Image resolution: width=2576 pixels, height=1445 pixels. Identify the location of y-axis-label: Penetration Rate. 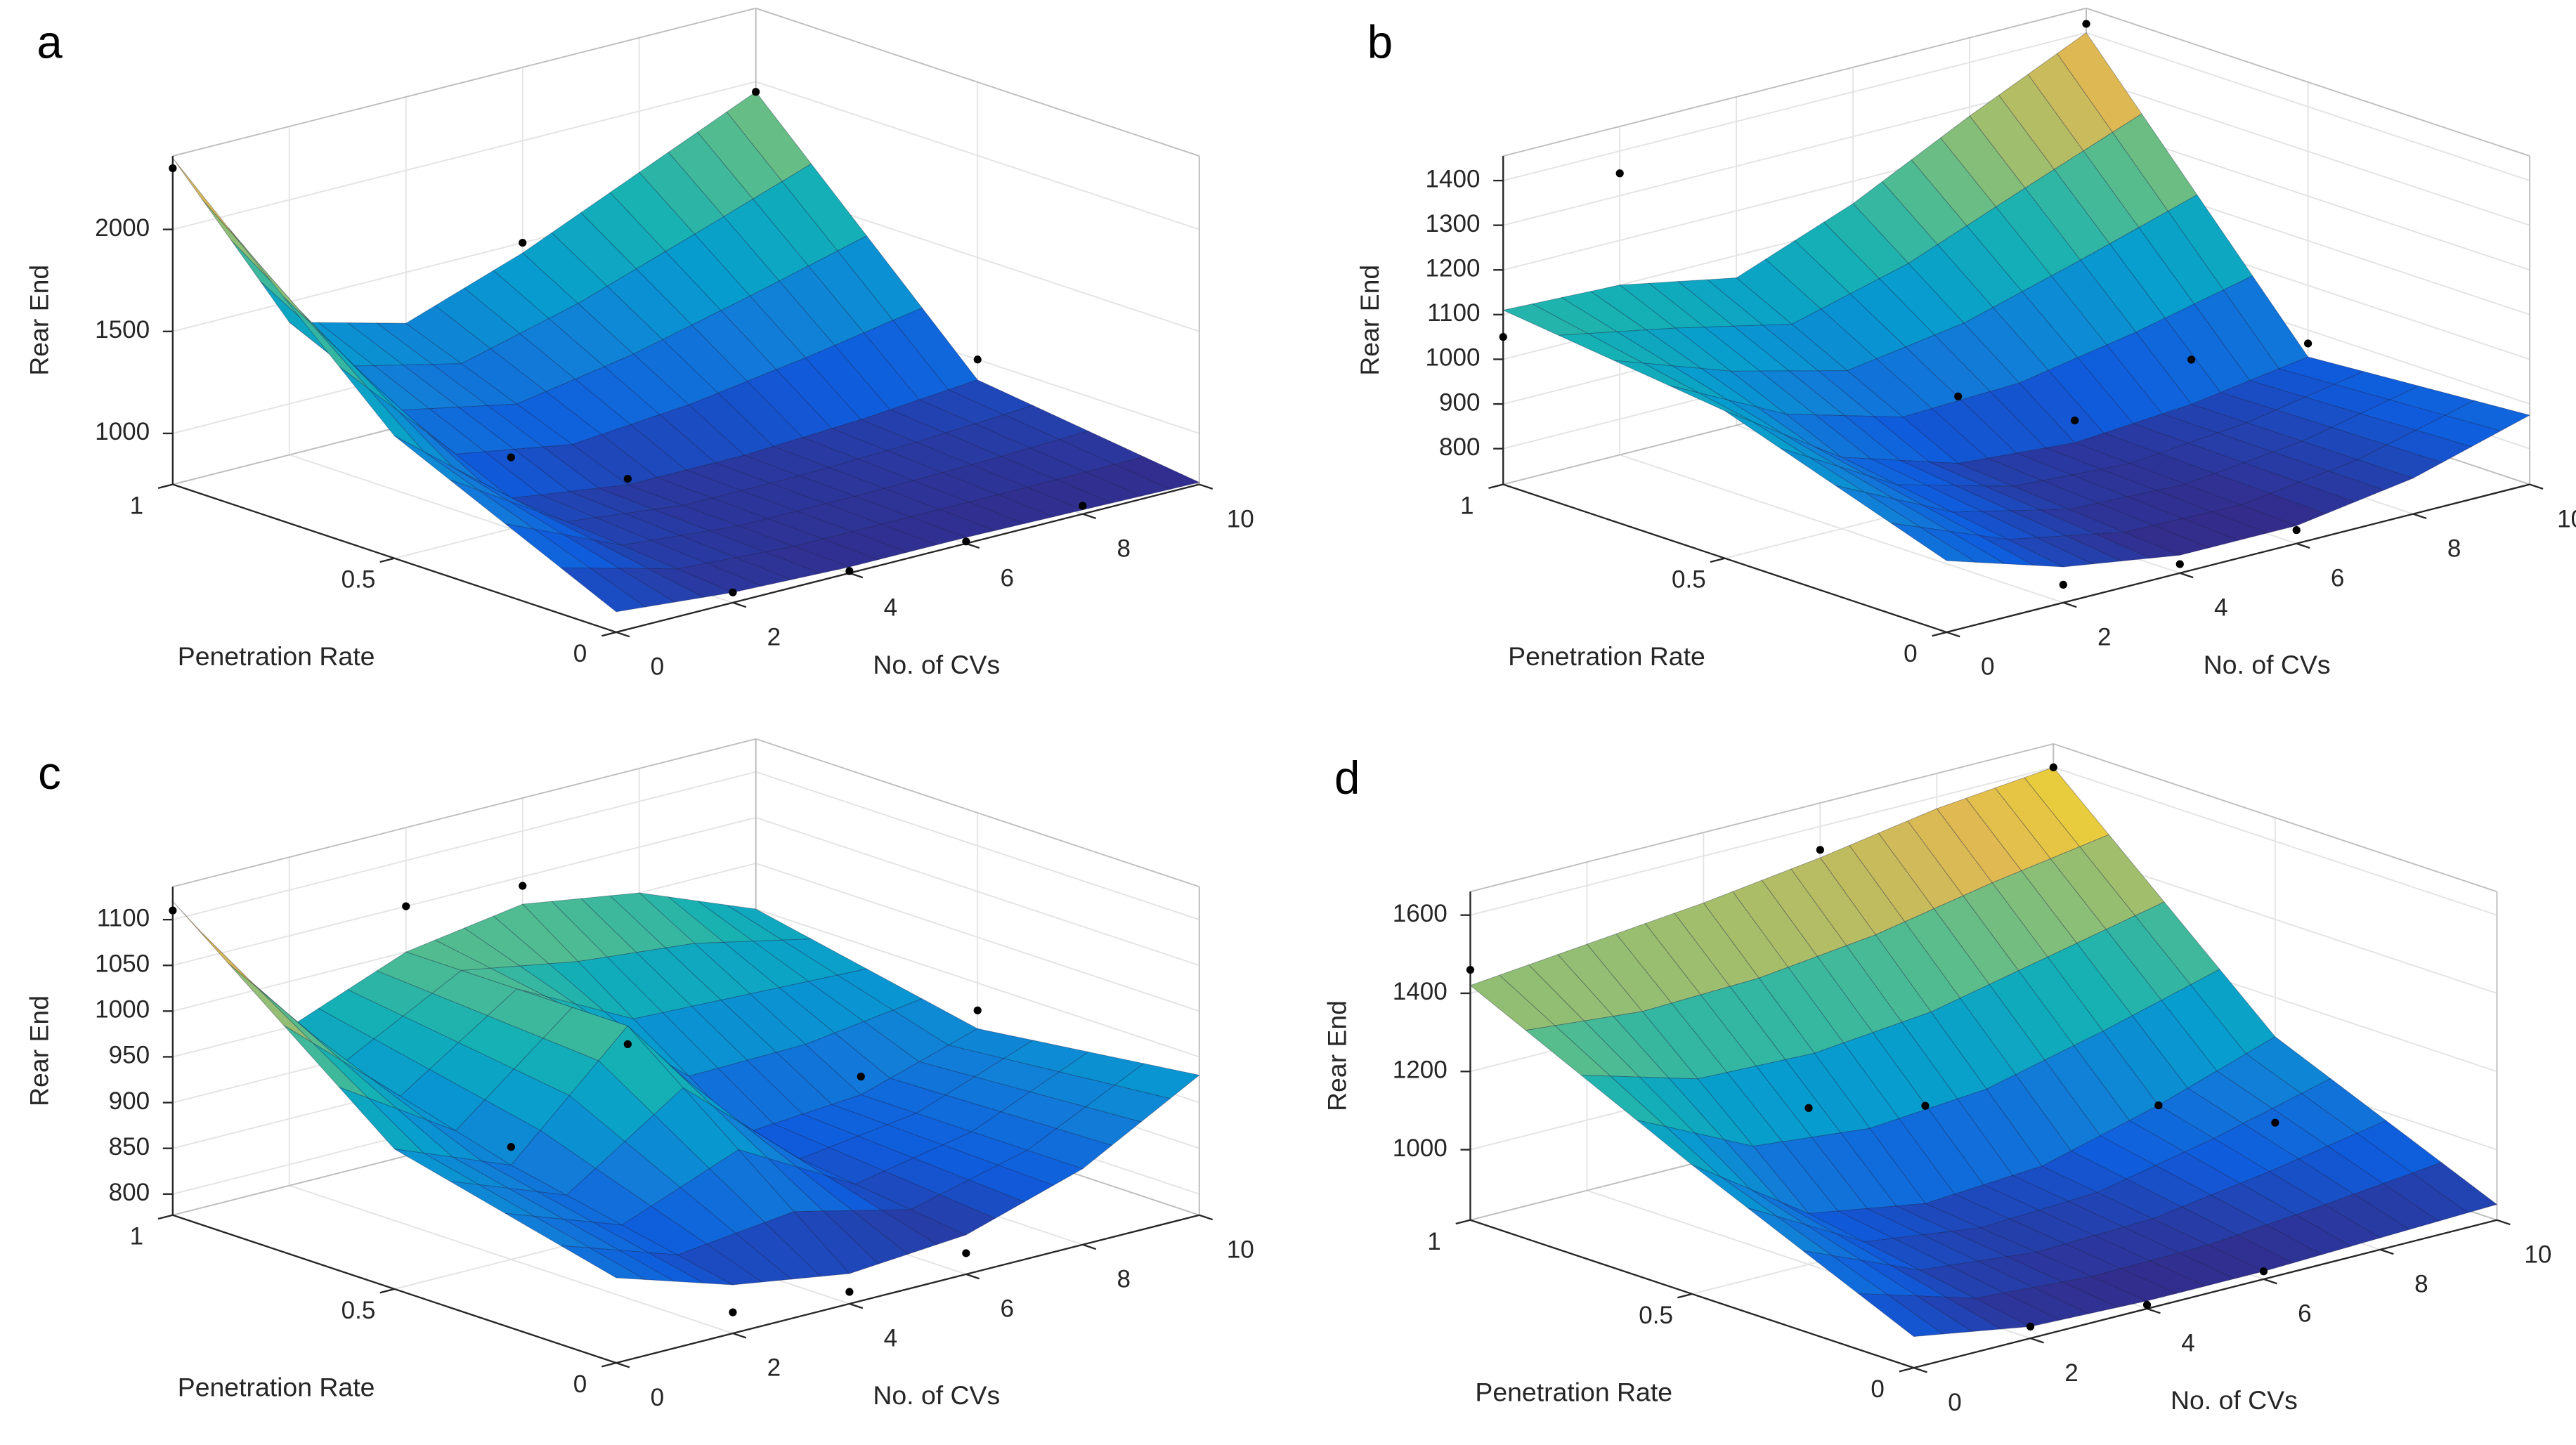
(276, 656).